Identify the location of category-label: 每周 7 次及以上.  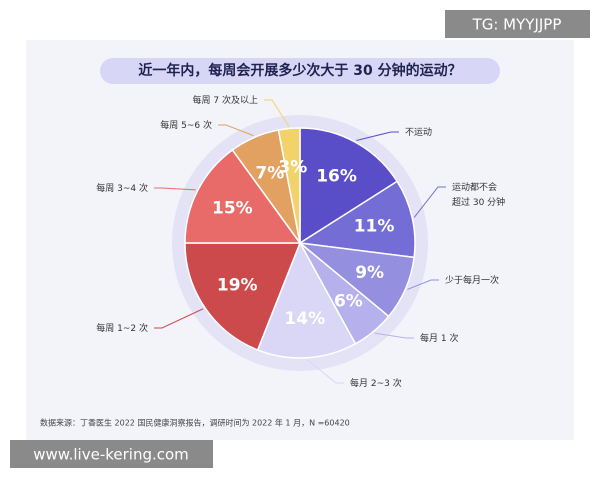
(225, 100).